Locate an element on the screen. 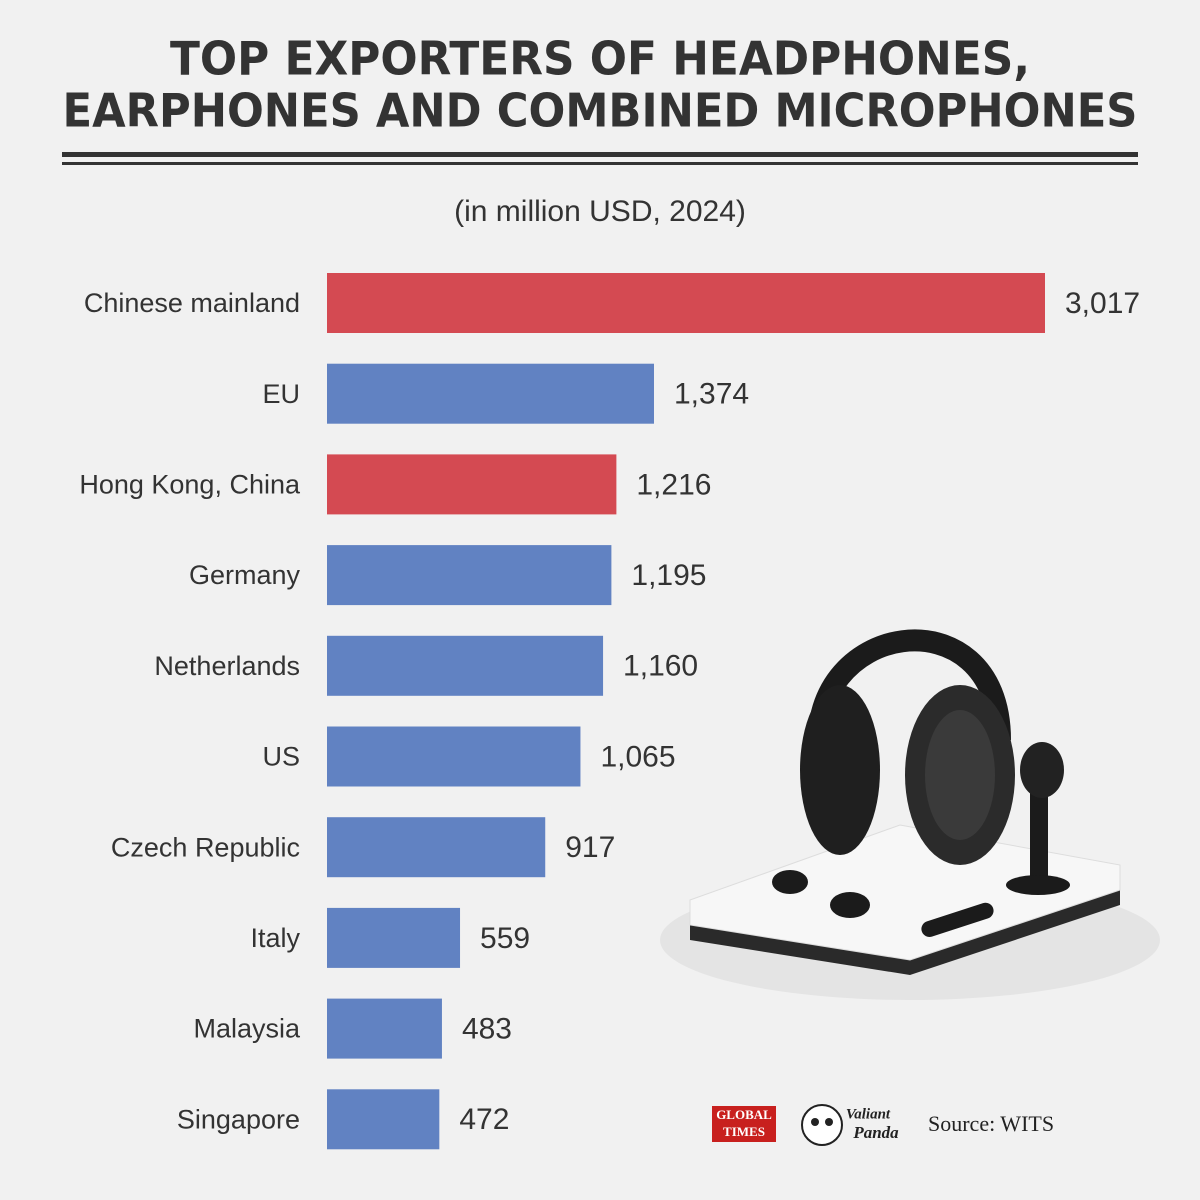 Image resolution: width=1200 pixels, height=1200 pixels. value-label: 1,374 is located at coordinates (711, 394).